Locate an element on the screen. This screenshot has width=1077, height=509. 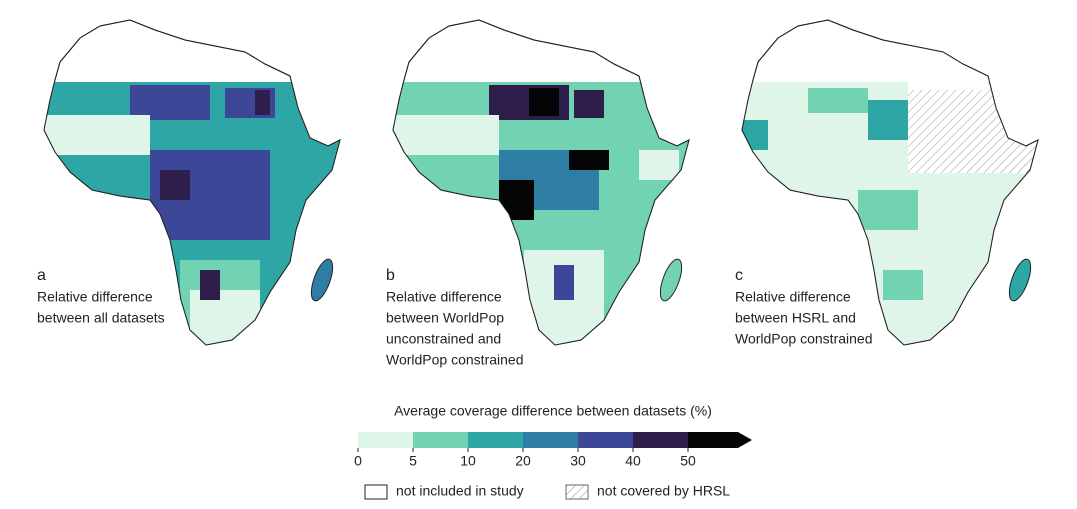
colorbar-tick-label: 10 is located at coordinates (468, 461).